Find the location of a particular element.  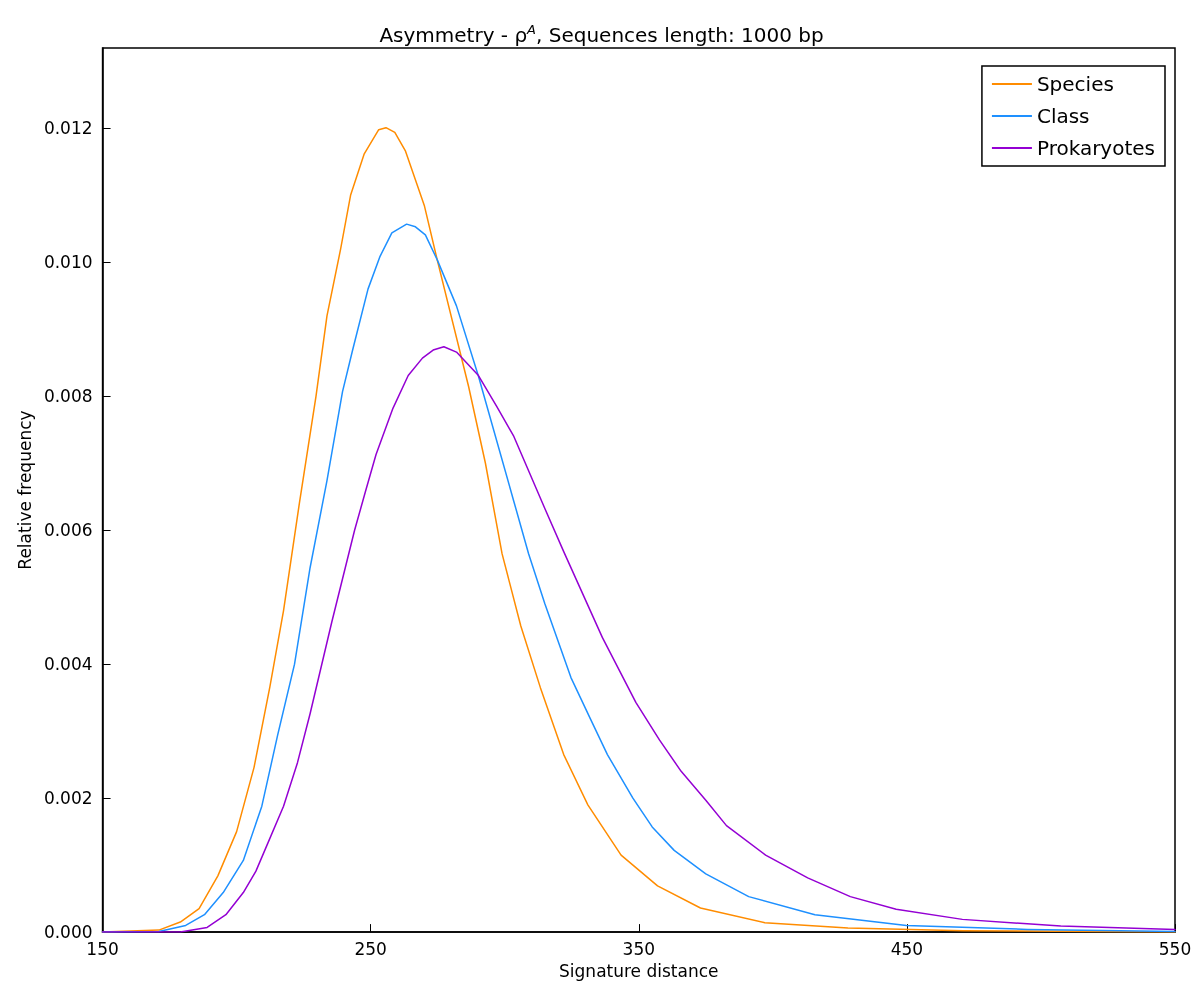

x-tick-label: 550 is located at coordinates (1175, 948).